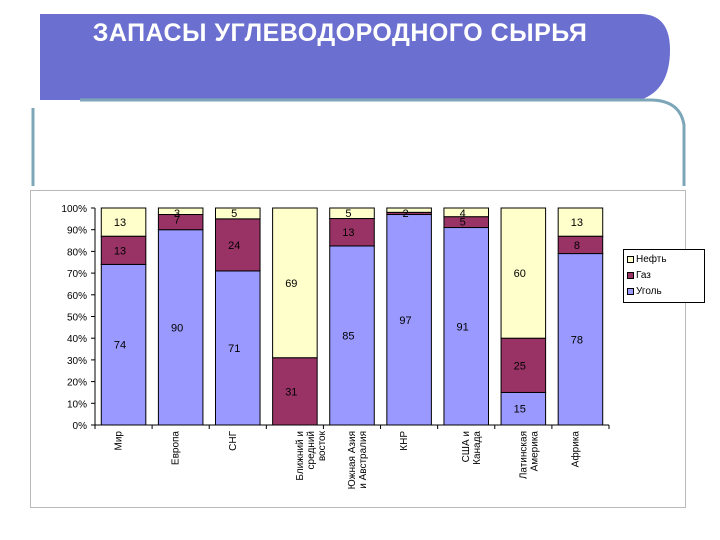 This screenshot has width=720, height=540. Describe the element at coordinates (77, 404) in the screenshot. I see `y-tick-label: 10%` at that location.